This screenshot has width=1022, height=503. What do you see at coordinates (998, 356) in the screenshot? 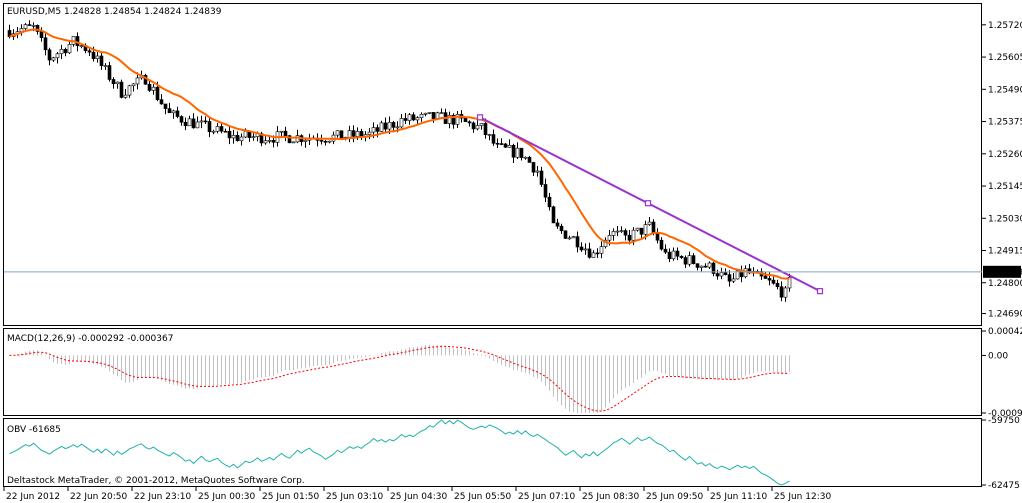
I see `macd-tick-label: 0.00` at bounding box center [998, 356].